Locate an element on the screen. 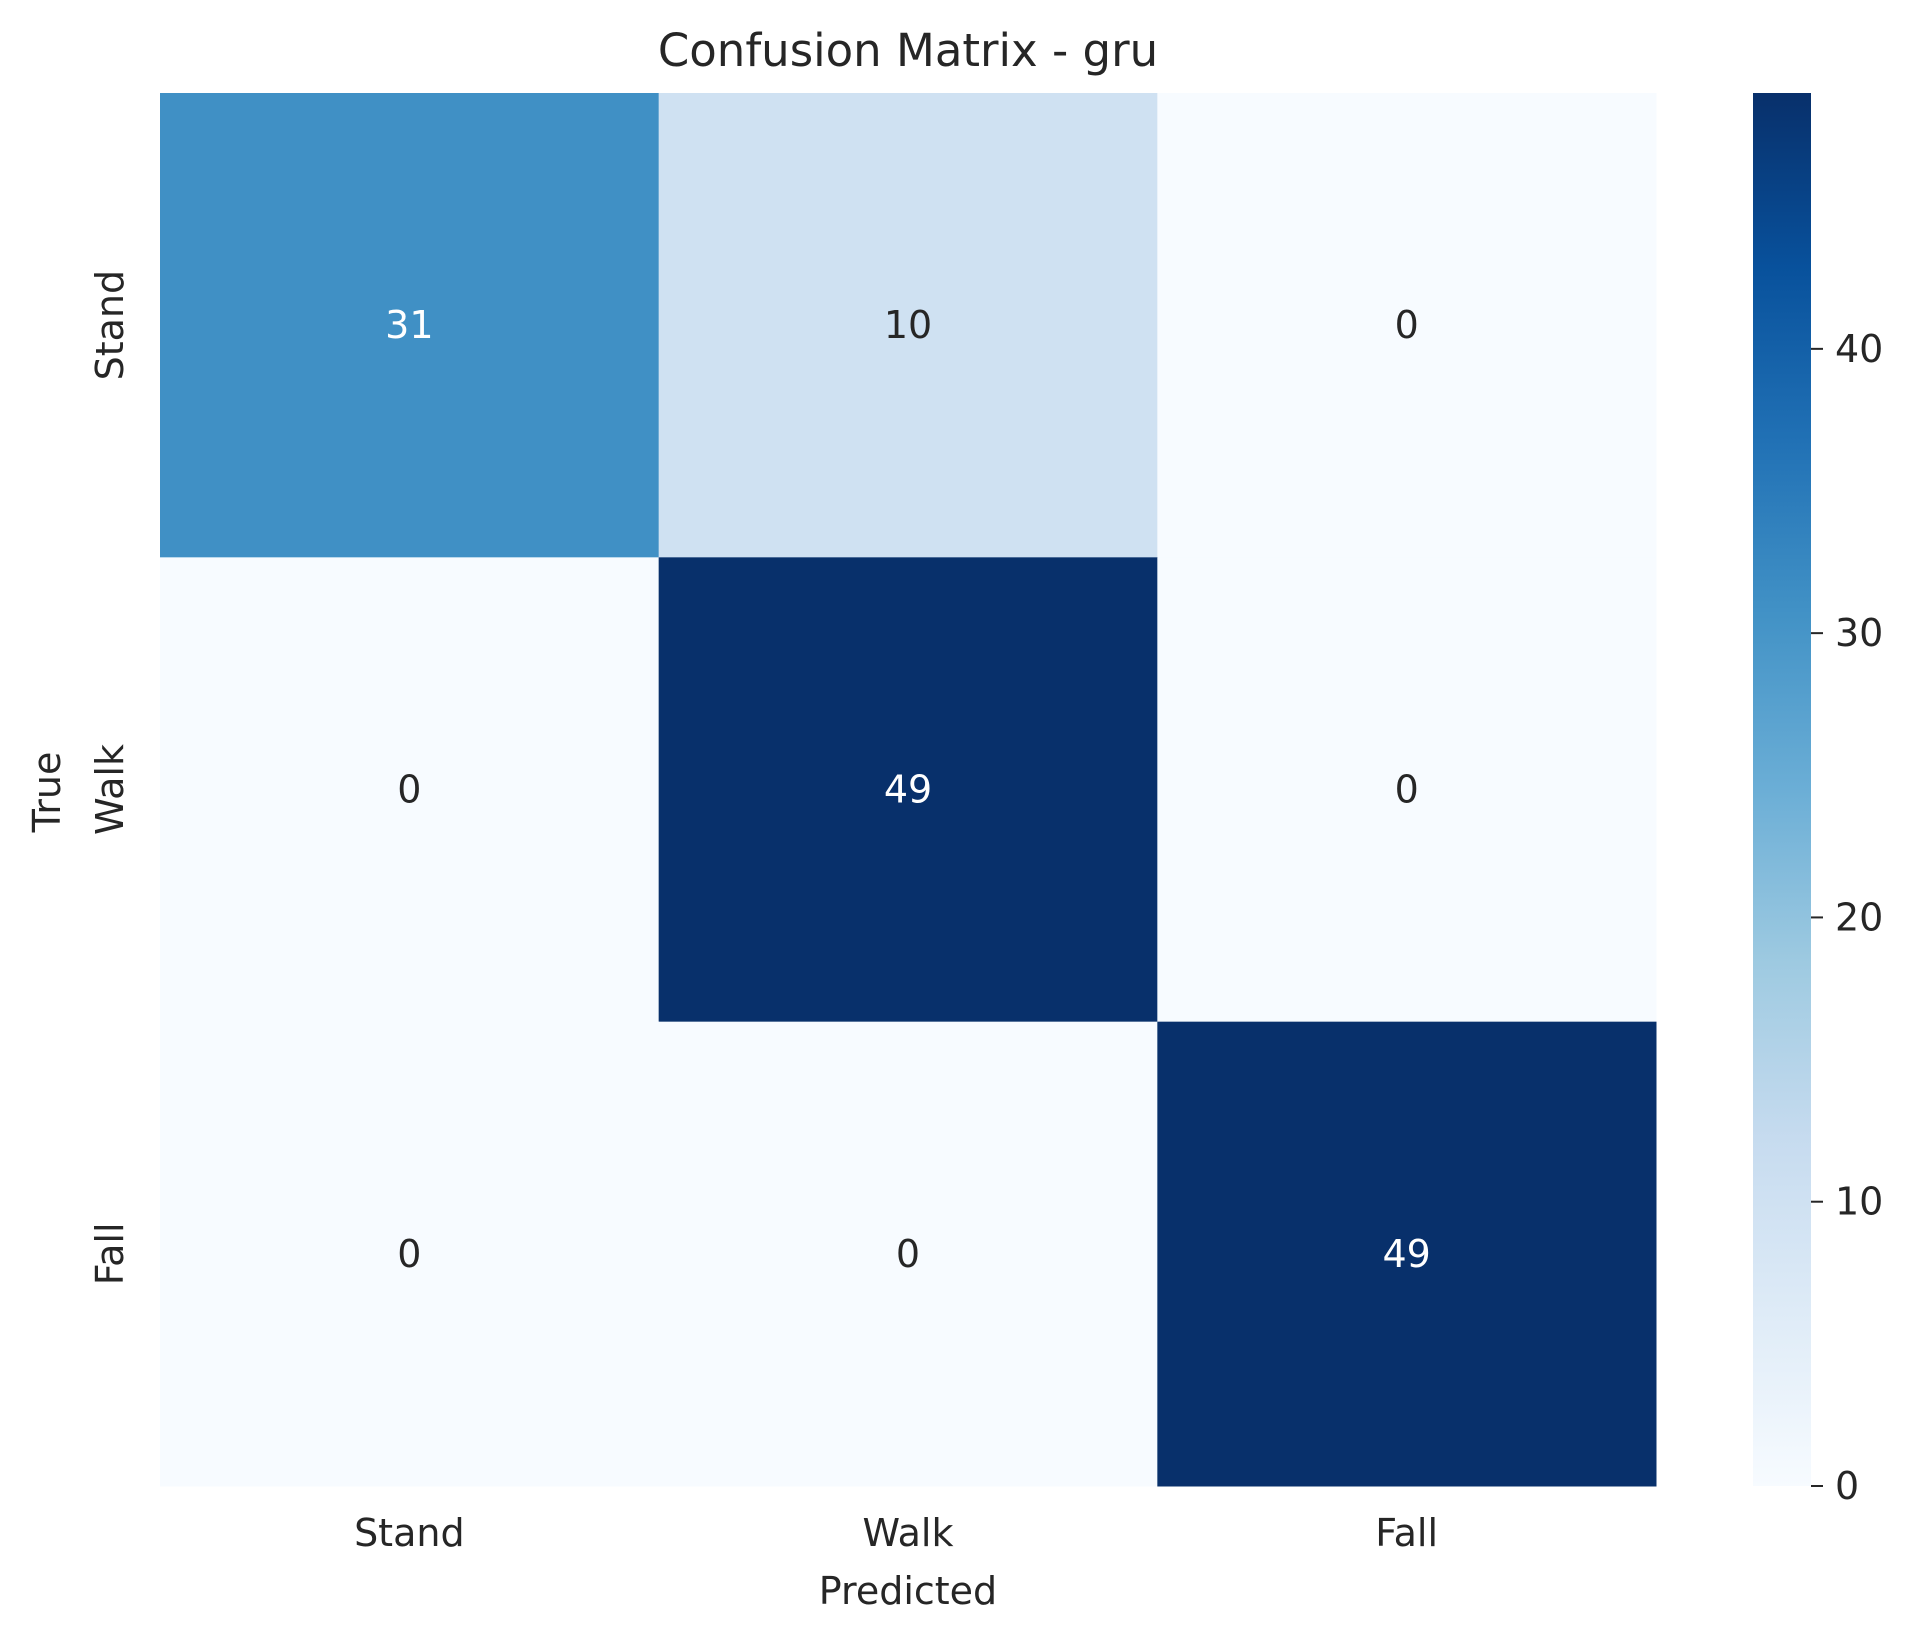  colorbar-tick-label: 0 is located at coordinates (1847, 1486).